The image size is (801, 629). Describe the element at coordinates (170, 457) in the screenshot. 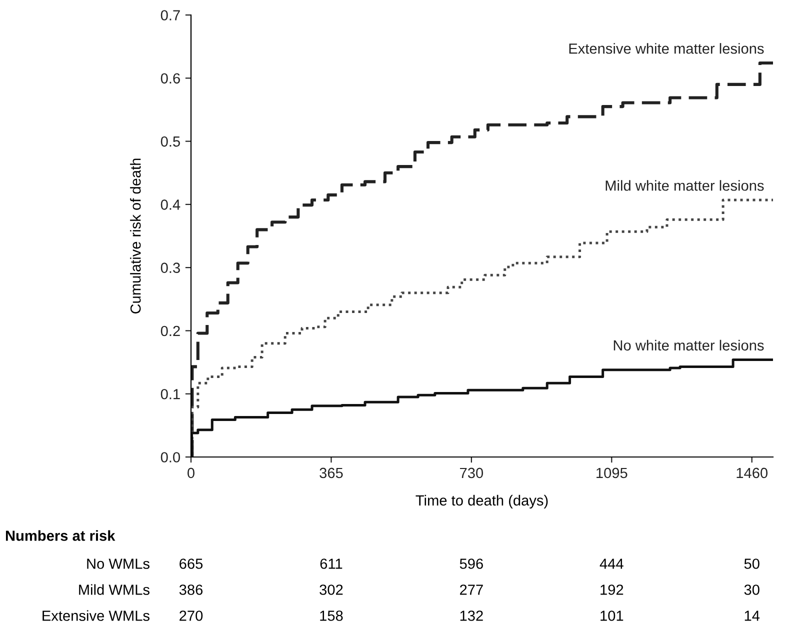

I see `y-tick-label: 0.0` at that location.